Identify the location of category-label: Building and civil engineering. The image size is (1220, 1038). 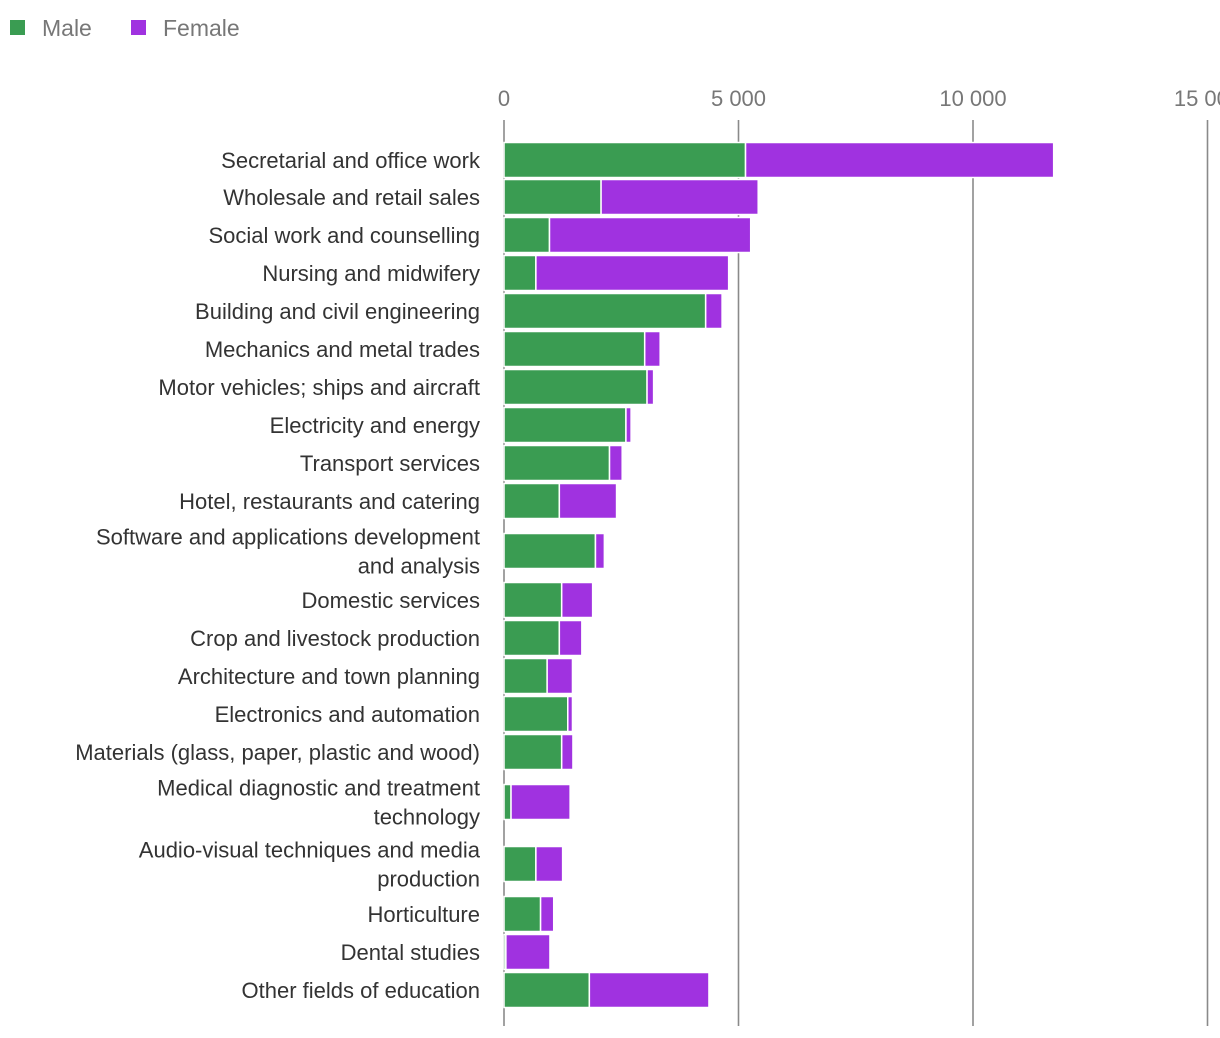
(337, 311).